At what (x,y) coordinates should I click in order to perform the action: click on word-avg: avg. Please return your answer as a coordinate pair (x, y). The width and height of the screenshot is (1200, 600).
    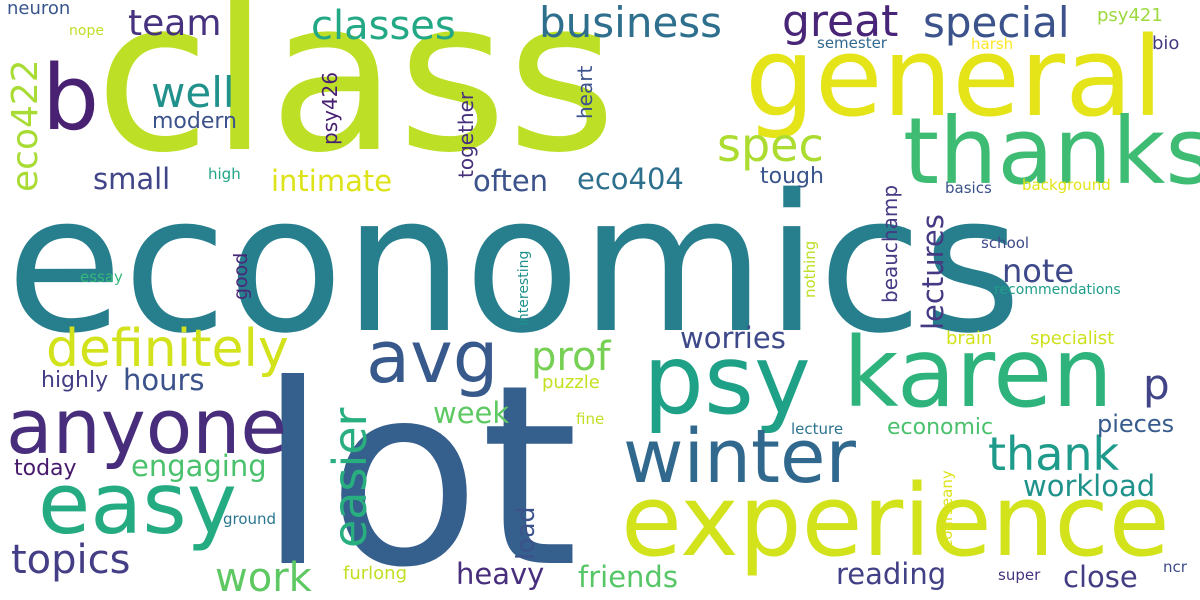
    Looking at the image, I should click on (432, 357).